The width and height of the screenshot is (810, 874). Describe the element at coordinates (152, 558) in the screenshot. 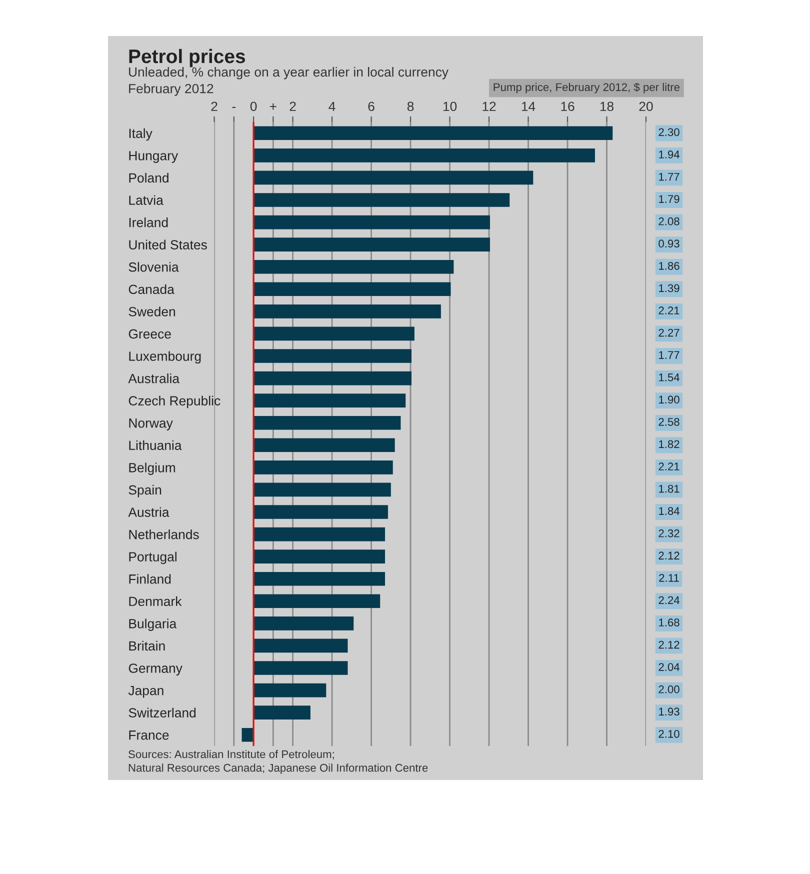

I see `y-tick-label: Portugal` at that location.